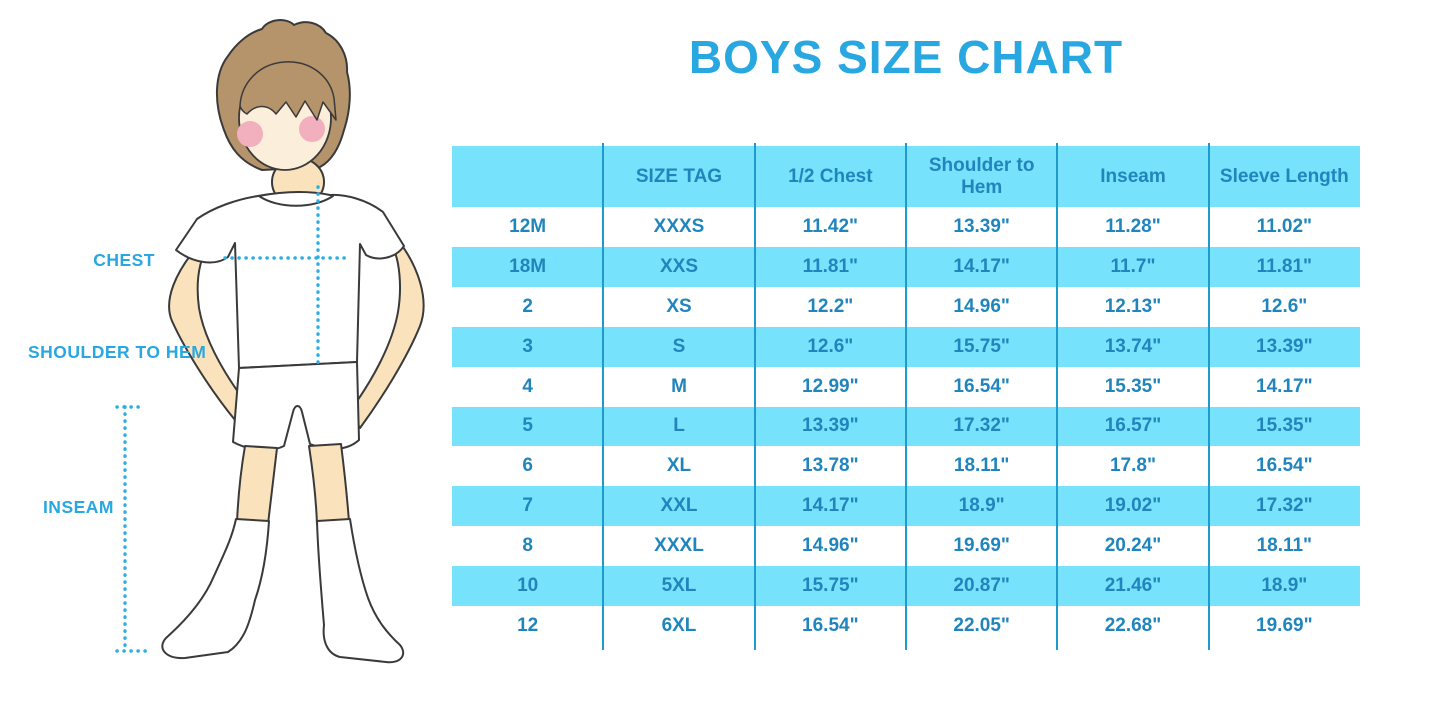 The width and height of the screenshot is (1445, 723). What do you see at coordinates (1284, 226) in the screenshot?
I see `value-cell: 11.02"` at bounding box center [1284, 226].